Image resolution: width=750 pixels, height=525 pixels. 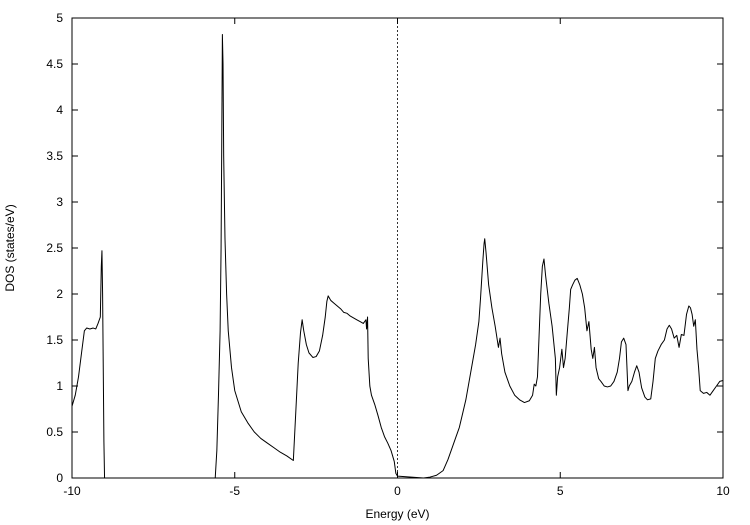 What do you see at coordinates (397, 491) in the screenshot?
I see `x-tick-label: 0` at bounding box center [397, 491].